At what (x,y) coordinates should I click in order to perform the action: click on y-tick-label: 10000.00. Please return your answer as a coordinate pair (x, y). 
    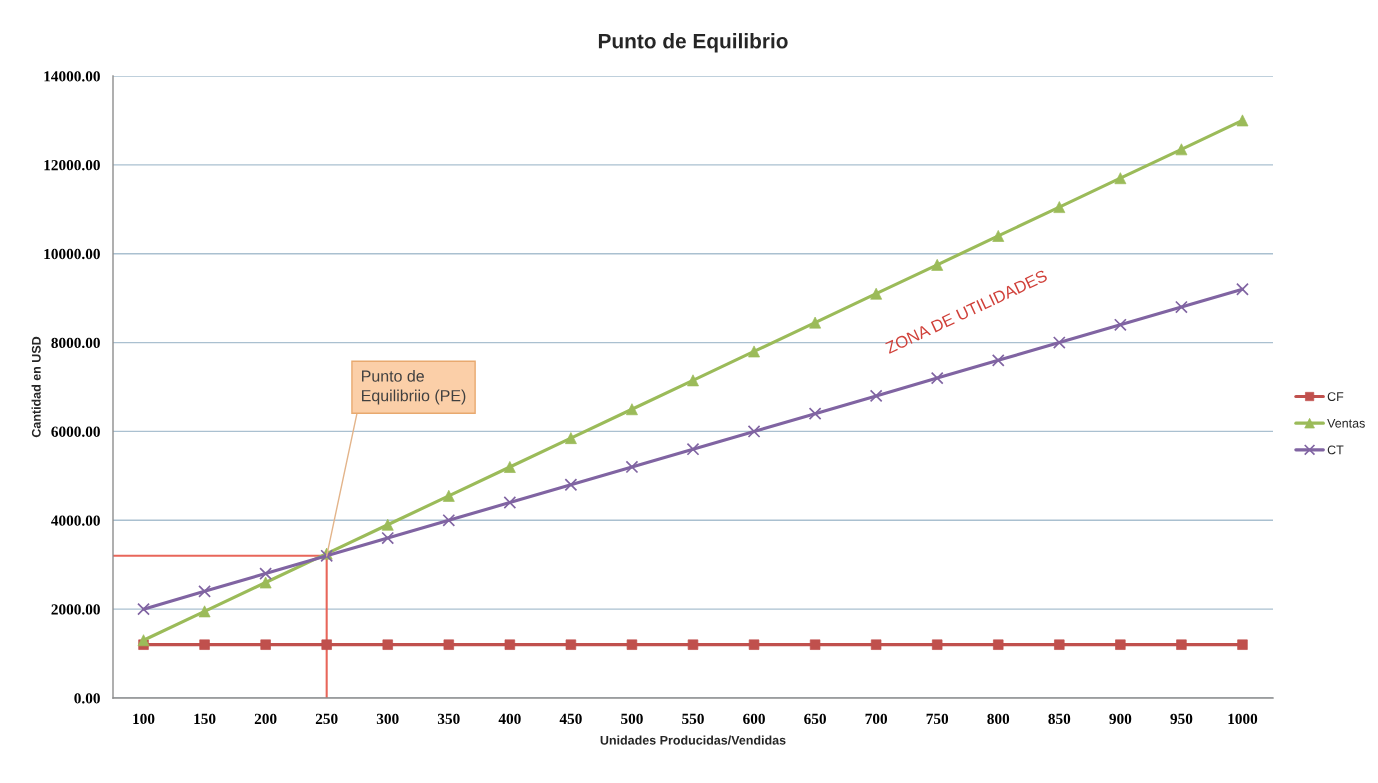
    Looking at the image, I should click on (72, 254).